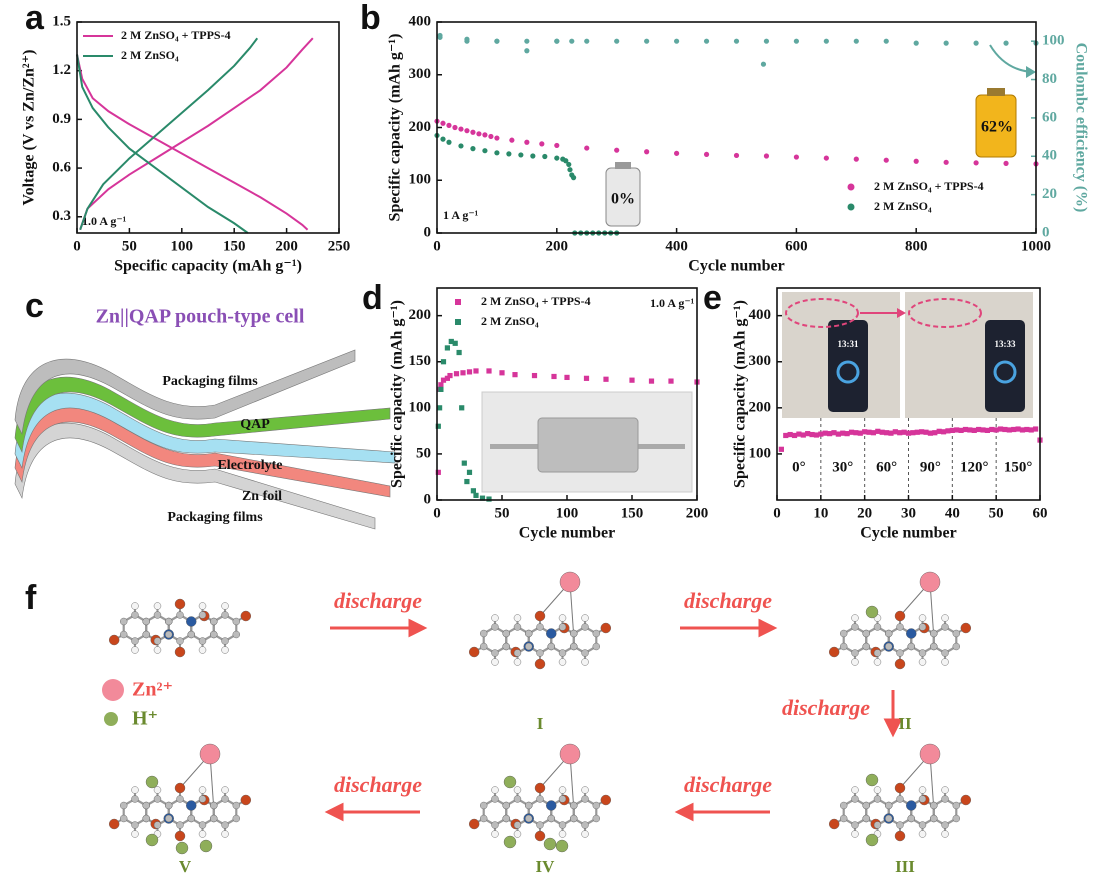 This screenshot has height=878, width=1094. Describe the element at coordinates (864, 513) in the screenshot. I see `x-tick-label: 20` at that location.